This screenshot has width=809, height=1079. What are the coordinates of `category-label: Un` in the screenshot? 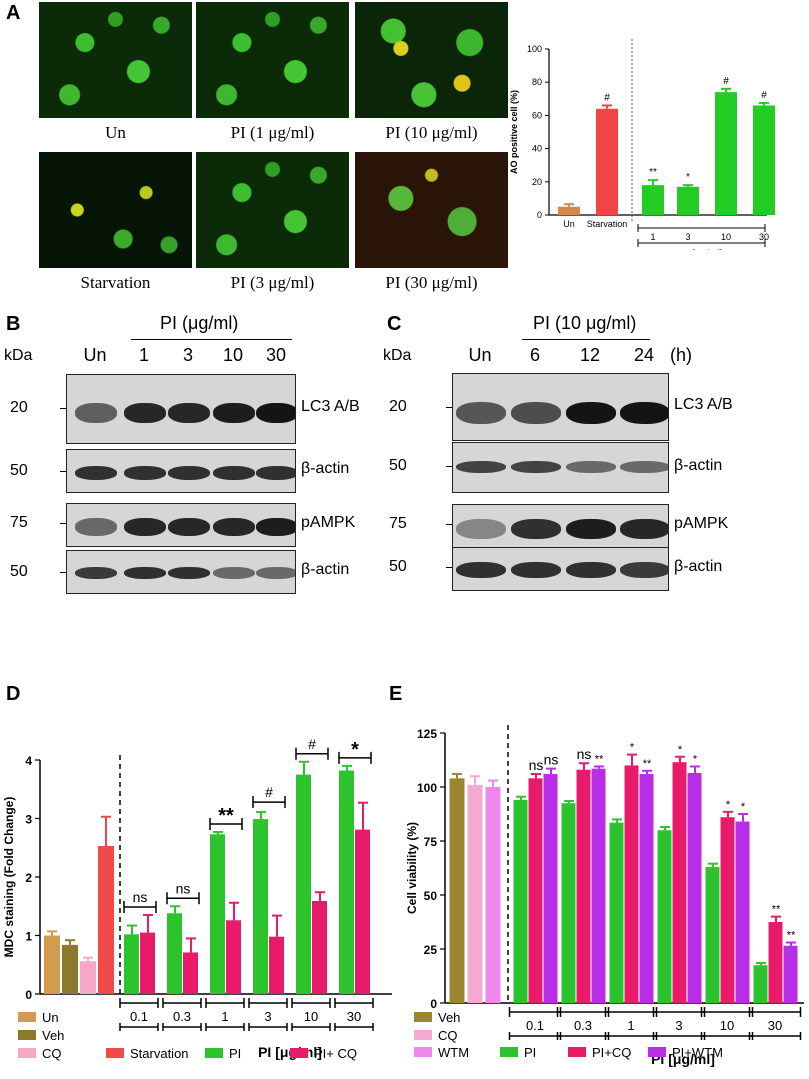 It's located at (569, 224).